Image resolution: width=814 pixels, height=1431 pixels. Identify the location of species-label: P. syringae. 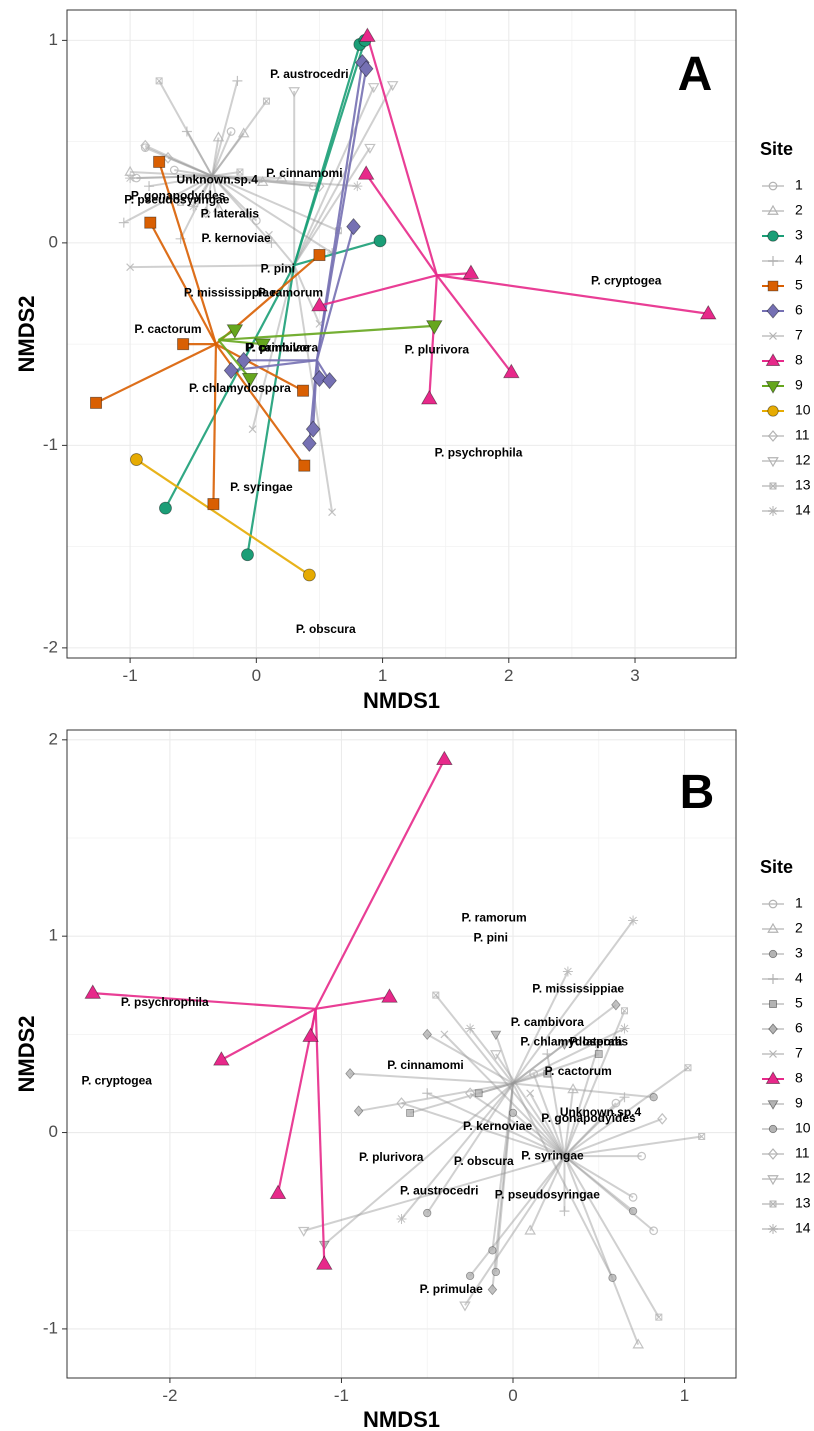
(261, 487).